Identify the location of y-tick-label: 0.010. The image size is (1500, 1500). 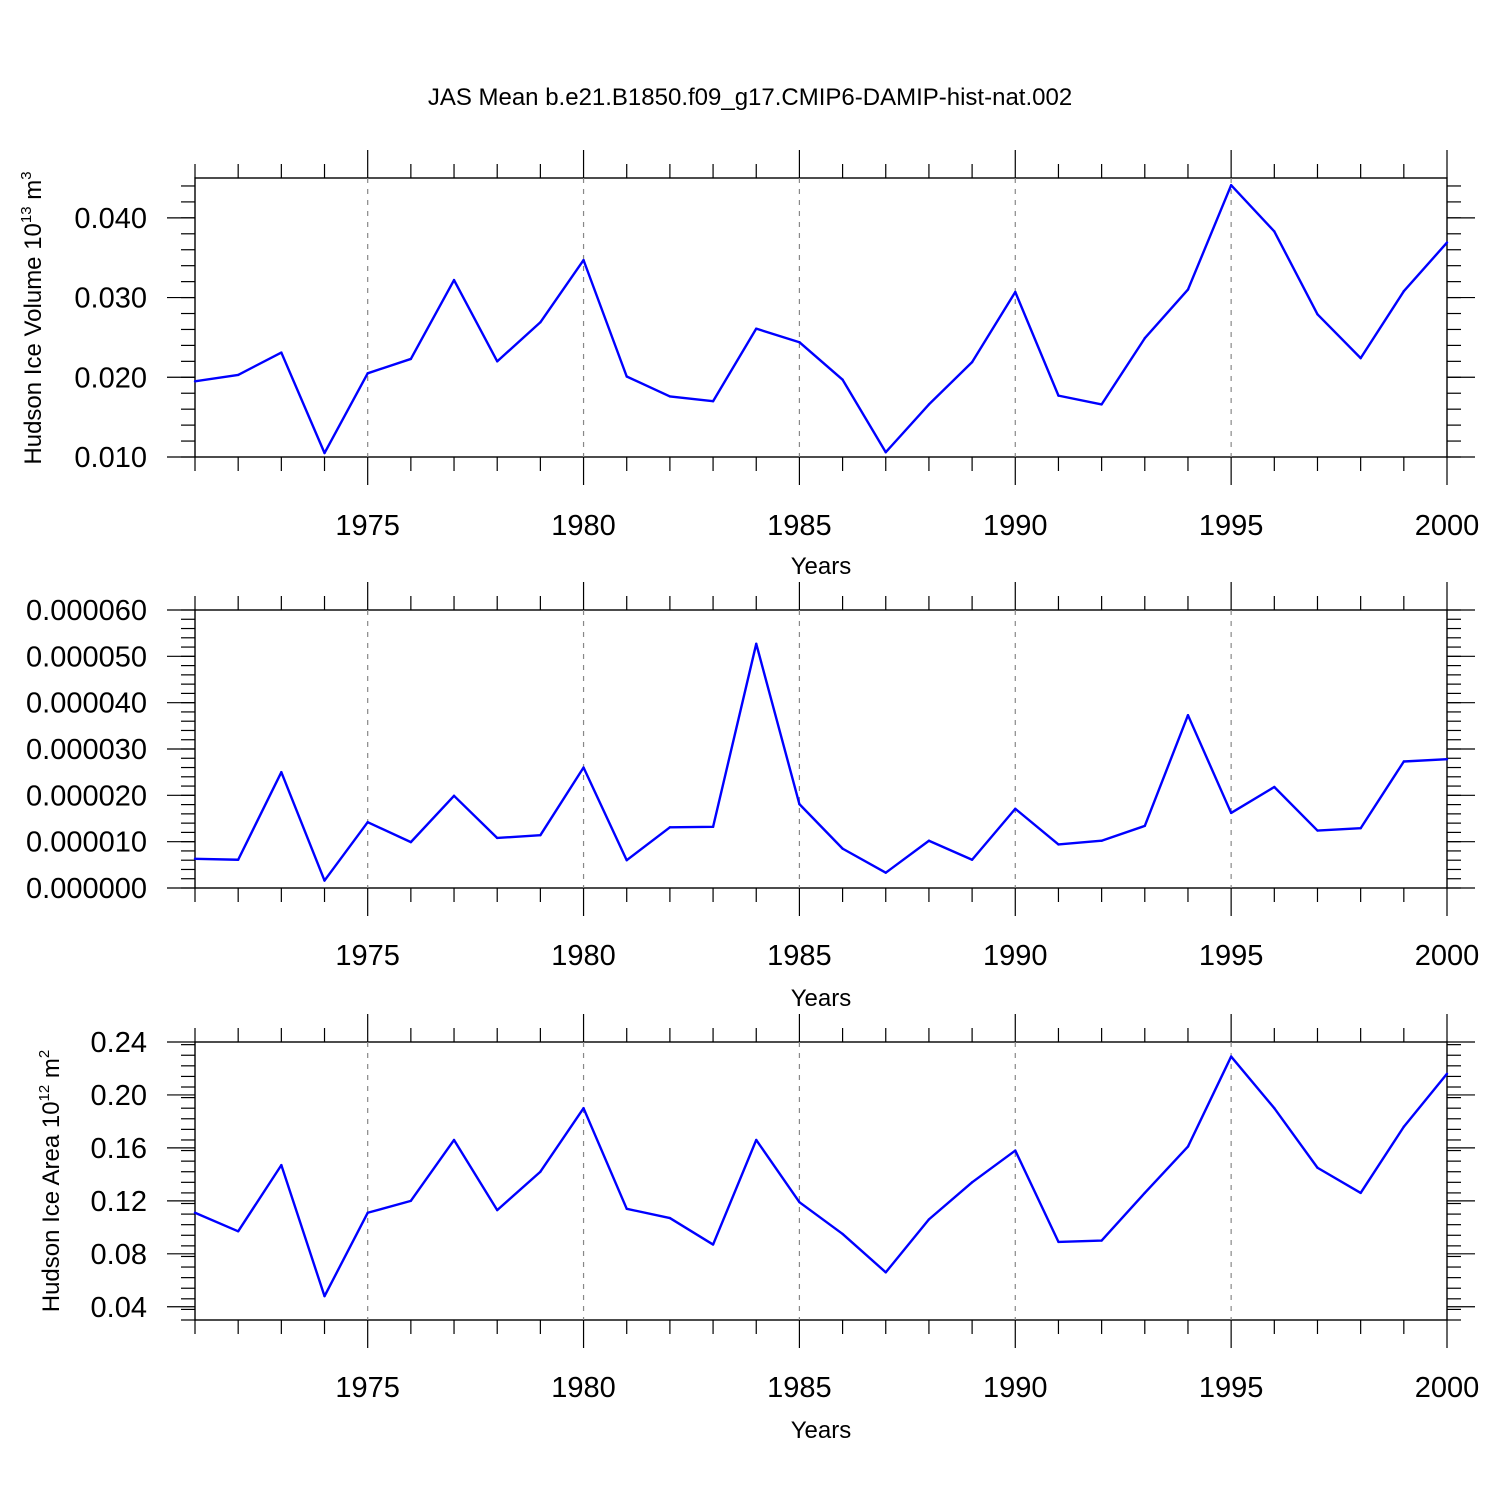
(110, 458).